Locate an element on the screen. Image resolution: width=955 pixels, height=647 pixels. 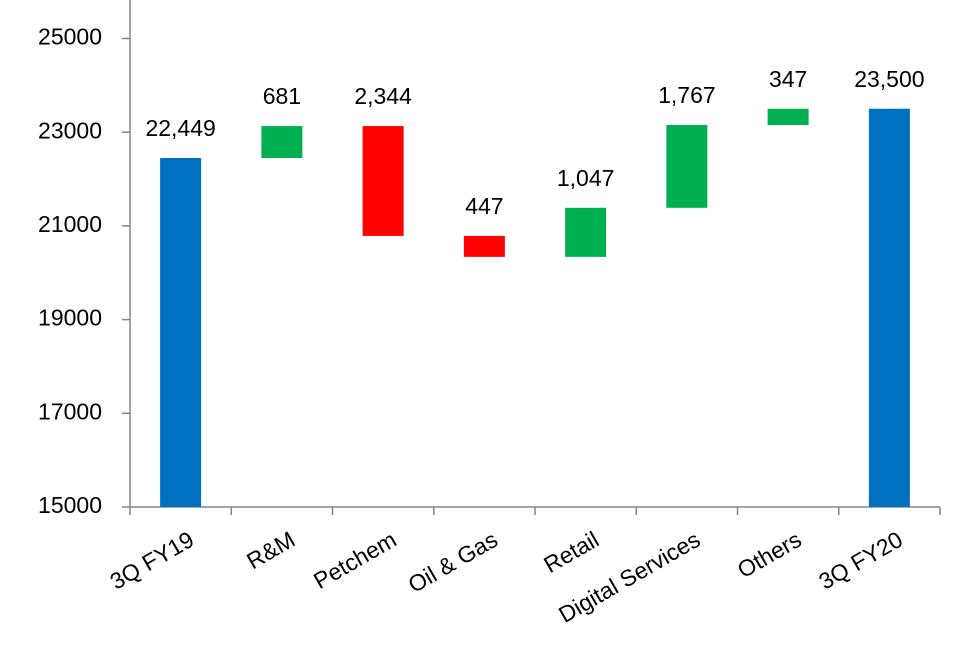
y-tick-label: 15000 is located at coordinates (70, 505).